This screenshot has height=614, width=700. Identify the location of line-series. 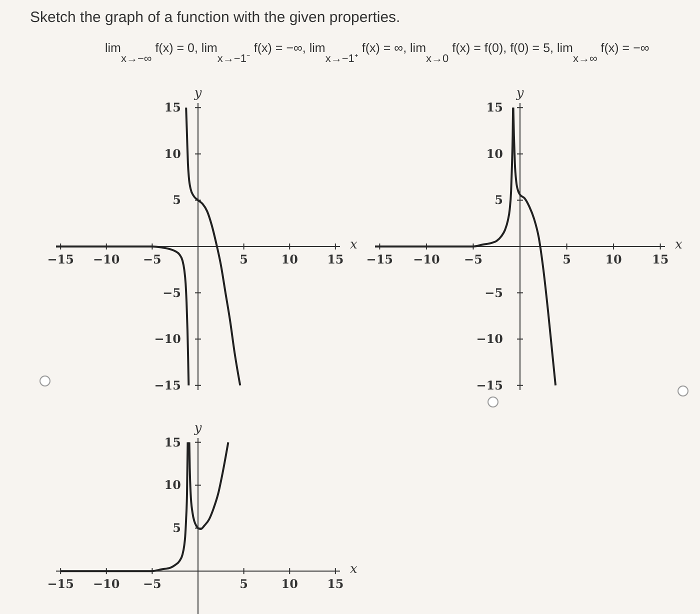
(213, 246).